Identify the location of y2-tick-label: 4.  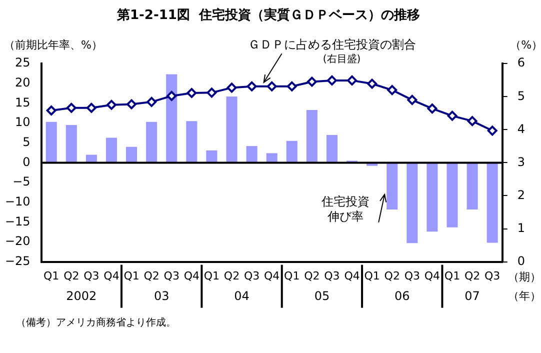
(521, 129).